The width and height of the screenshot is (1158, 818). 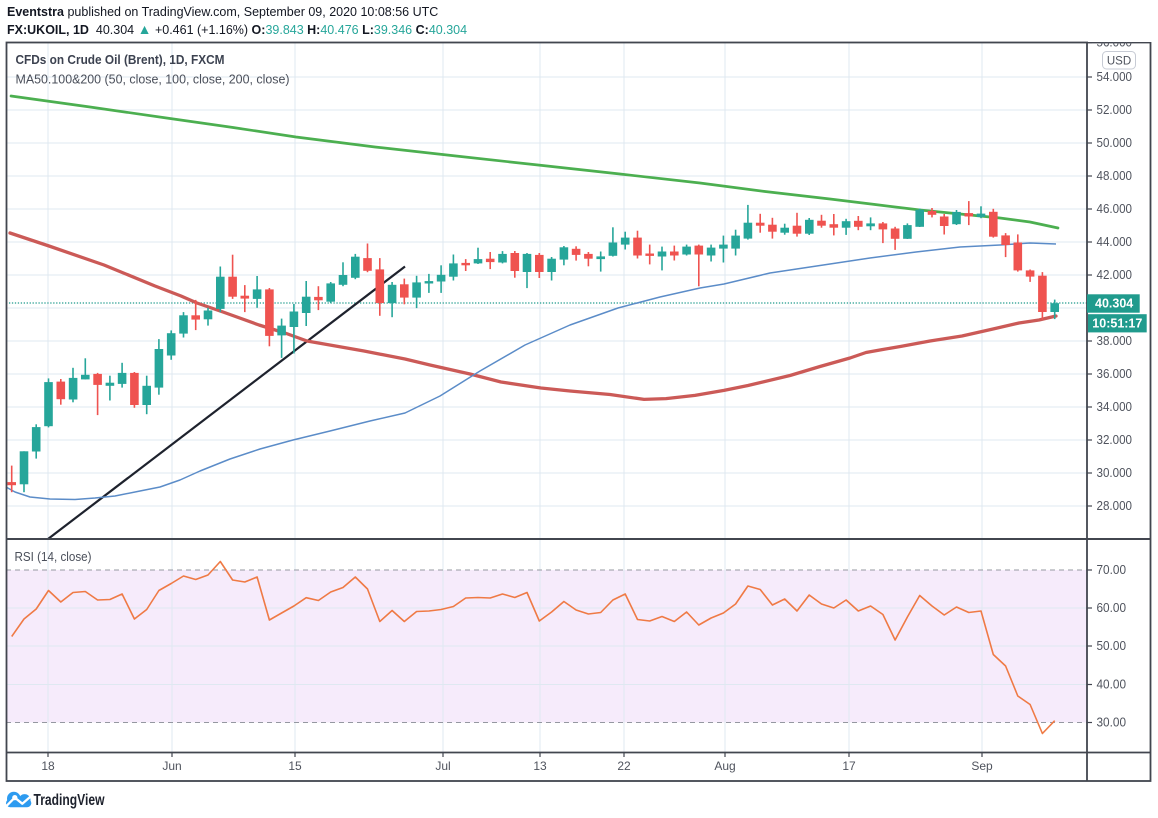 What do you see at coordinates (1112, 646) in the screenshot?
I see `svg-text: 50.00` at bounding box center [1112, 646].